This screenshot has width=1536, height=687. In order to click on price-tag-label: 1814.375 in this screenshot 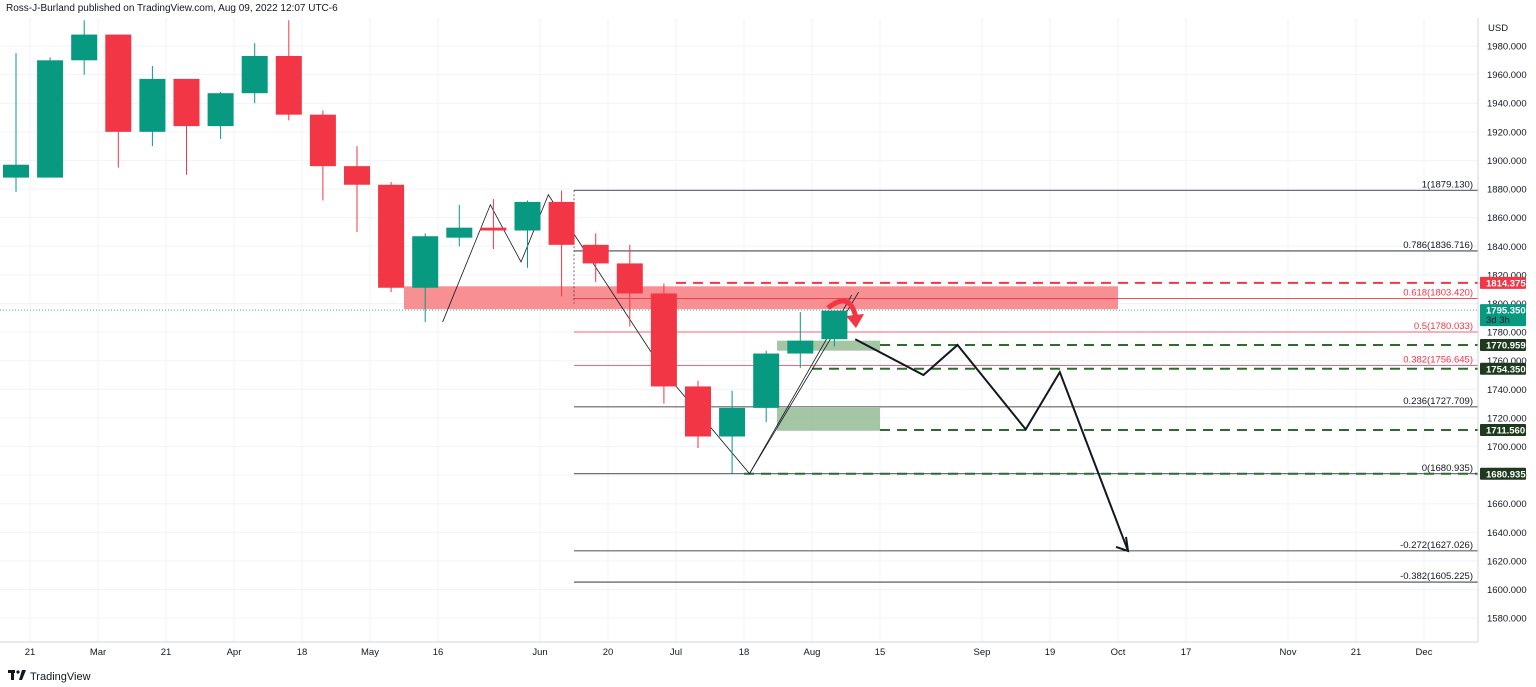, I will do `click(1506, 283)`.